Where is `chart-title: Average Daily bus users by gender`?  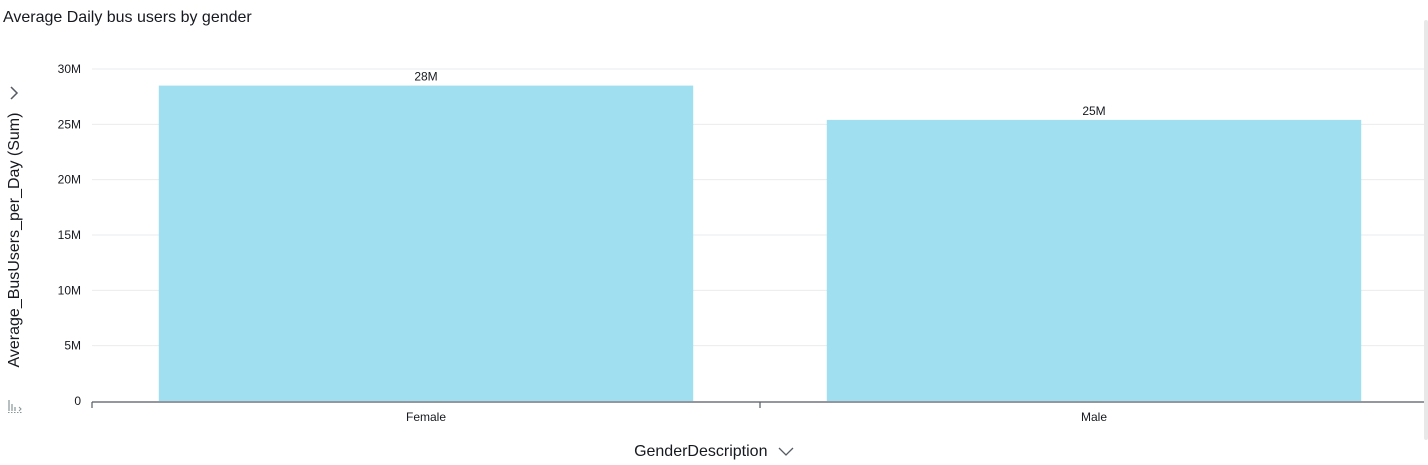
chart-title: Average Daily bus users by gender is located at coordinates (127, 17).